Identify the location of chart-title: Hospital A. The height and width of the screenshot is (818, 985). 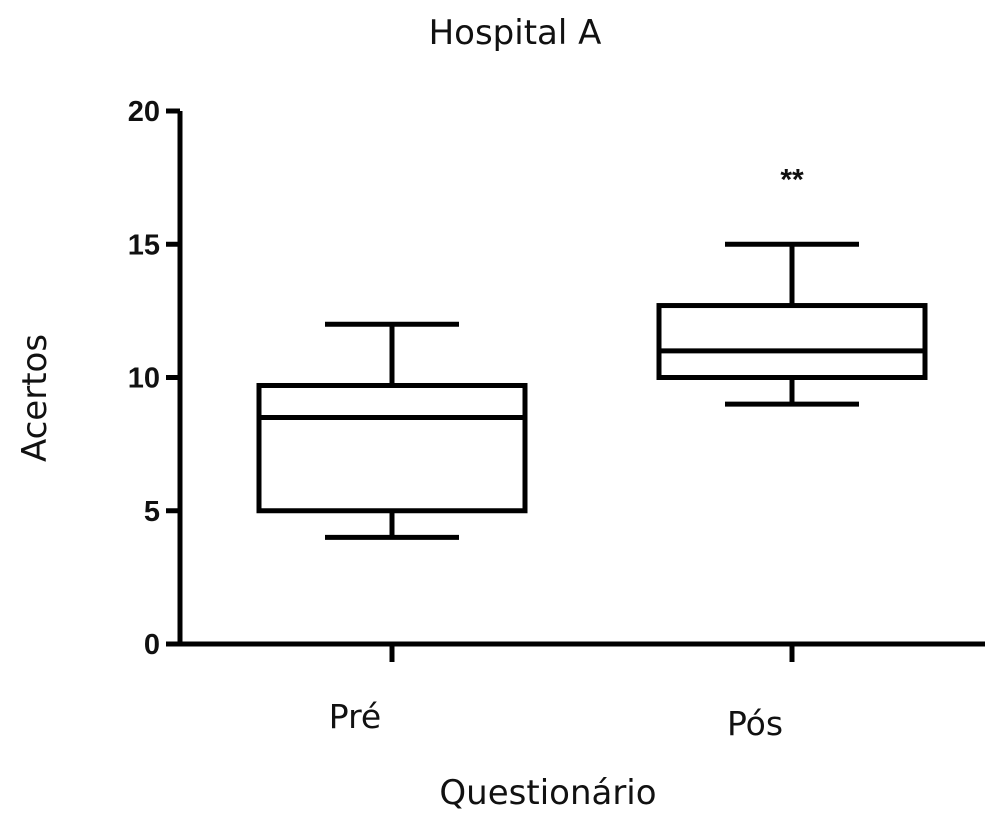
(515, 33).